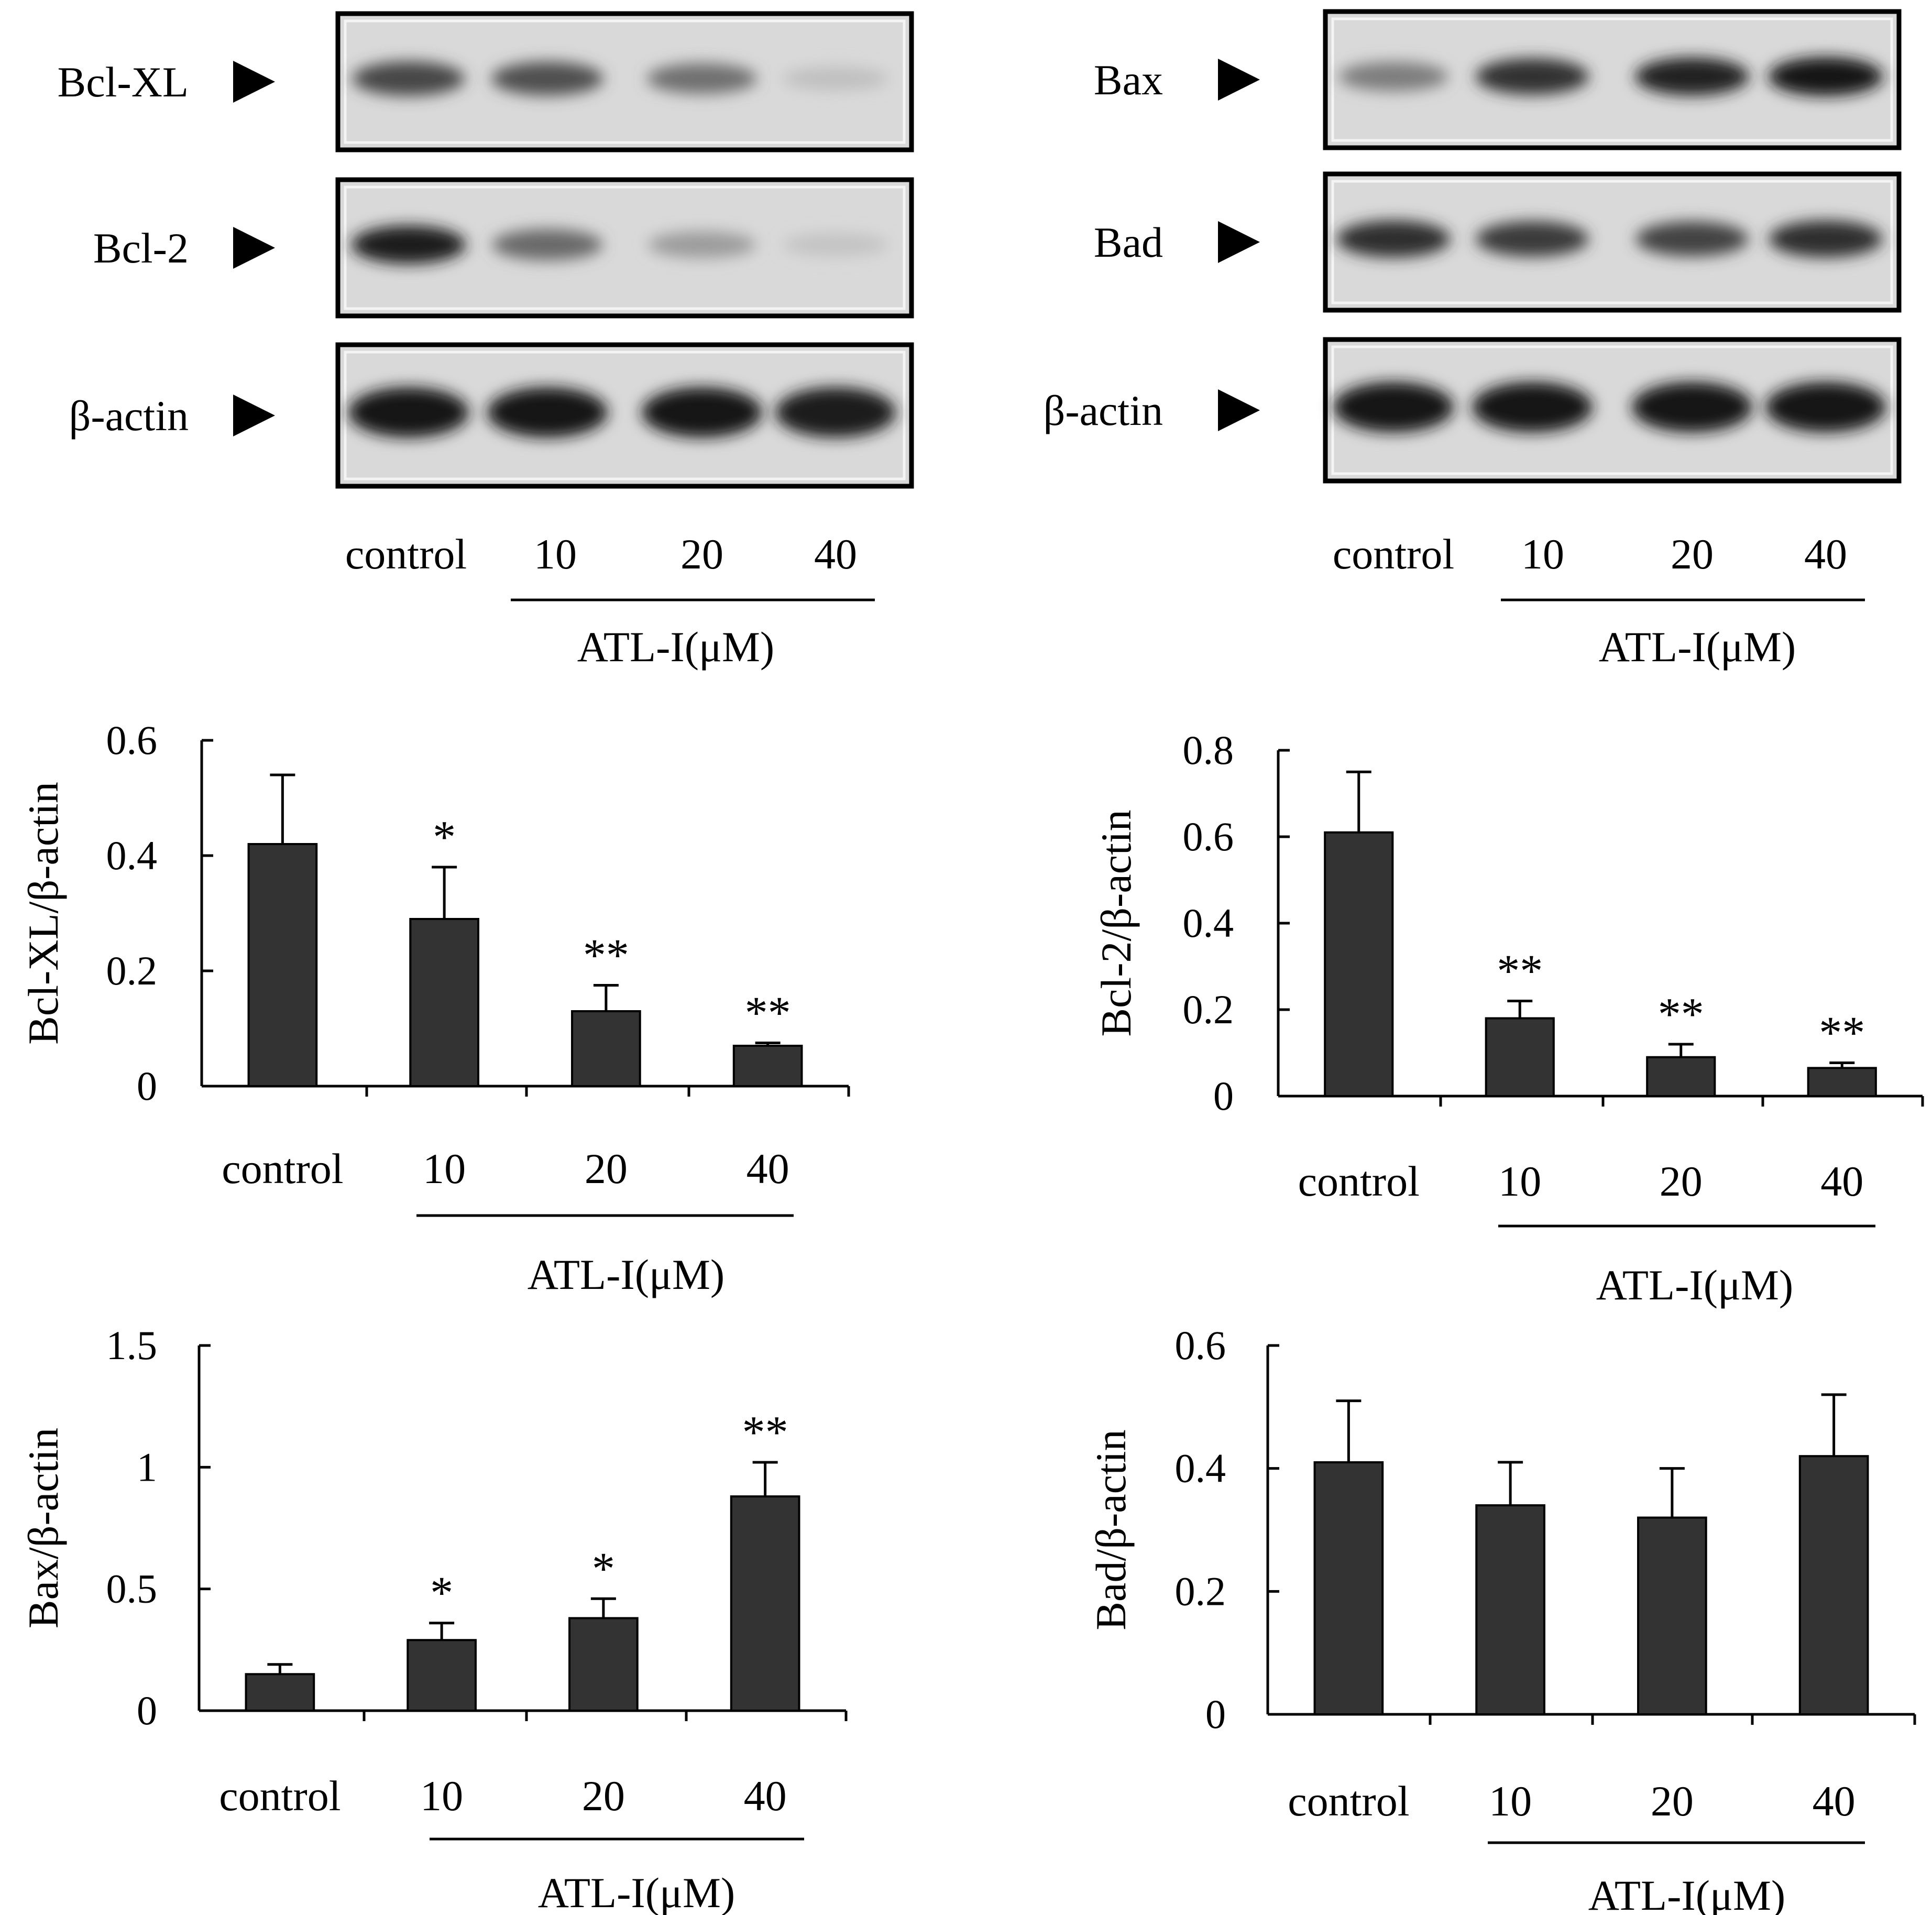  I want to click on blot-row-label: Bcl-XL, so click(123, 82).